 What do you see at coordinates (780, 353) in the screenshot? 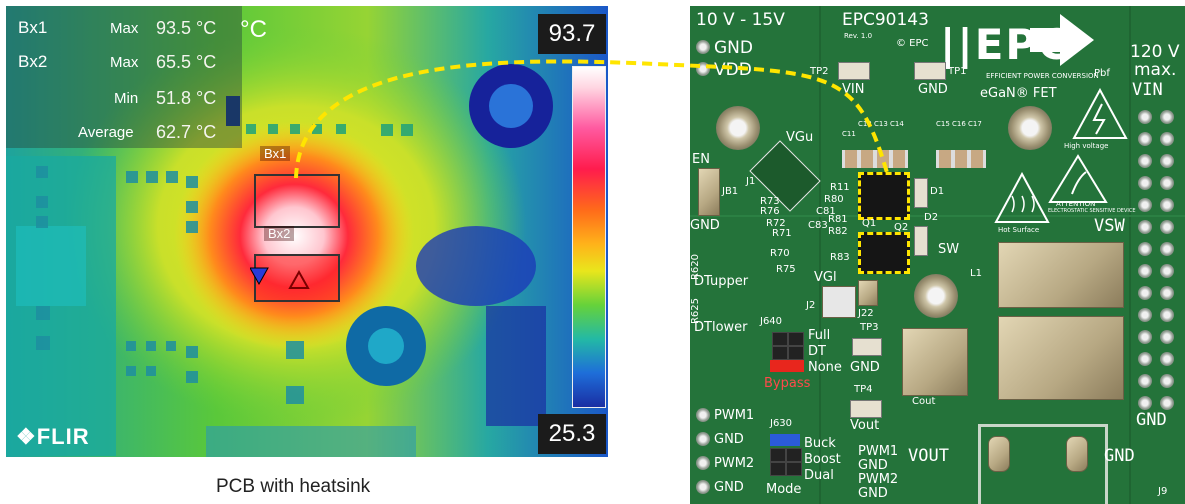
I see `j640-pin3` at bounding box center [780, 353].